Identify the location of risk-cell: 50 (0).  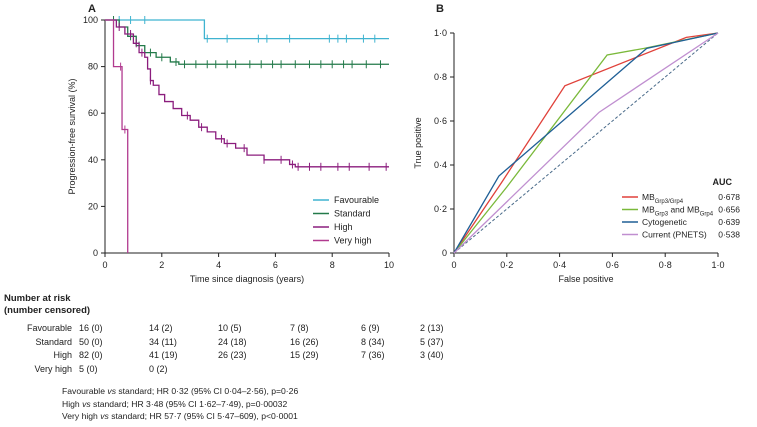
(91, 341).